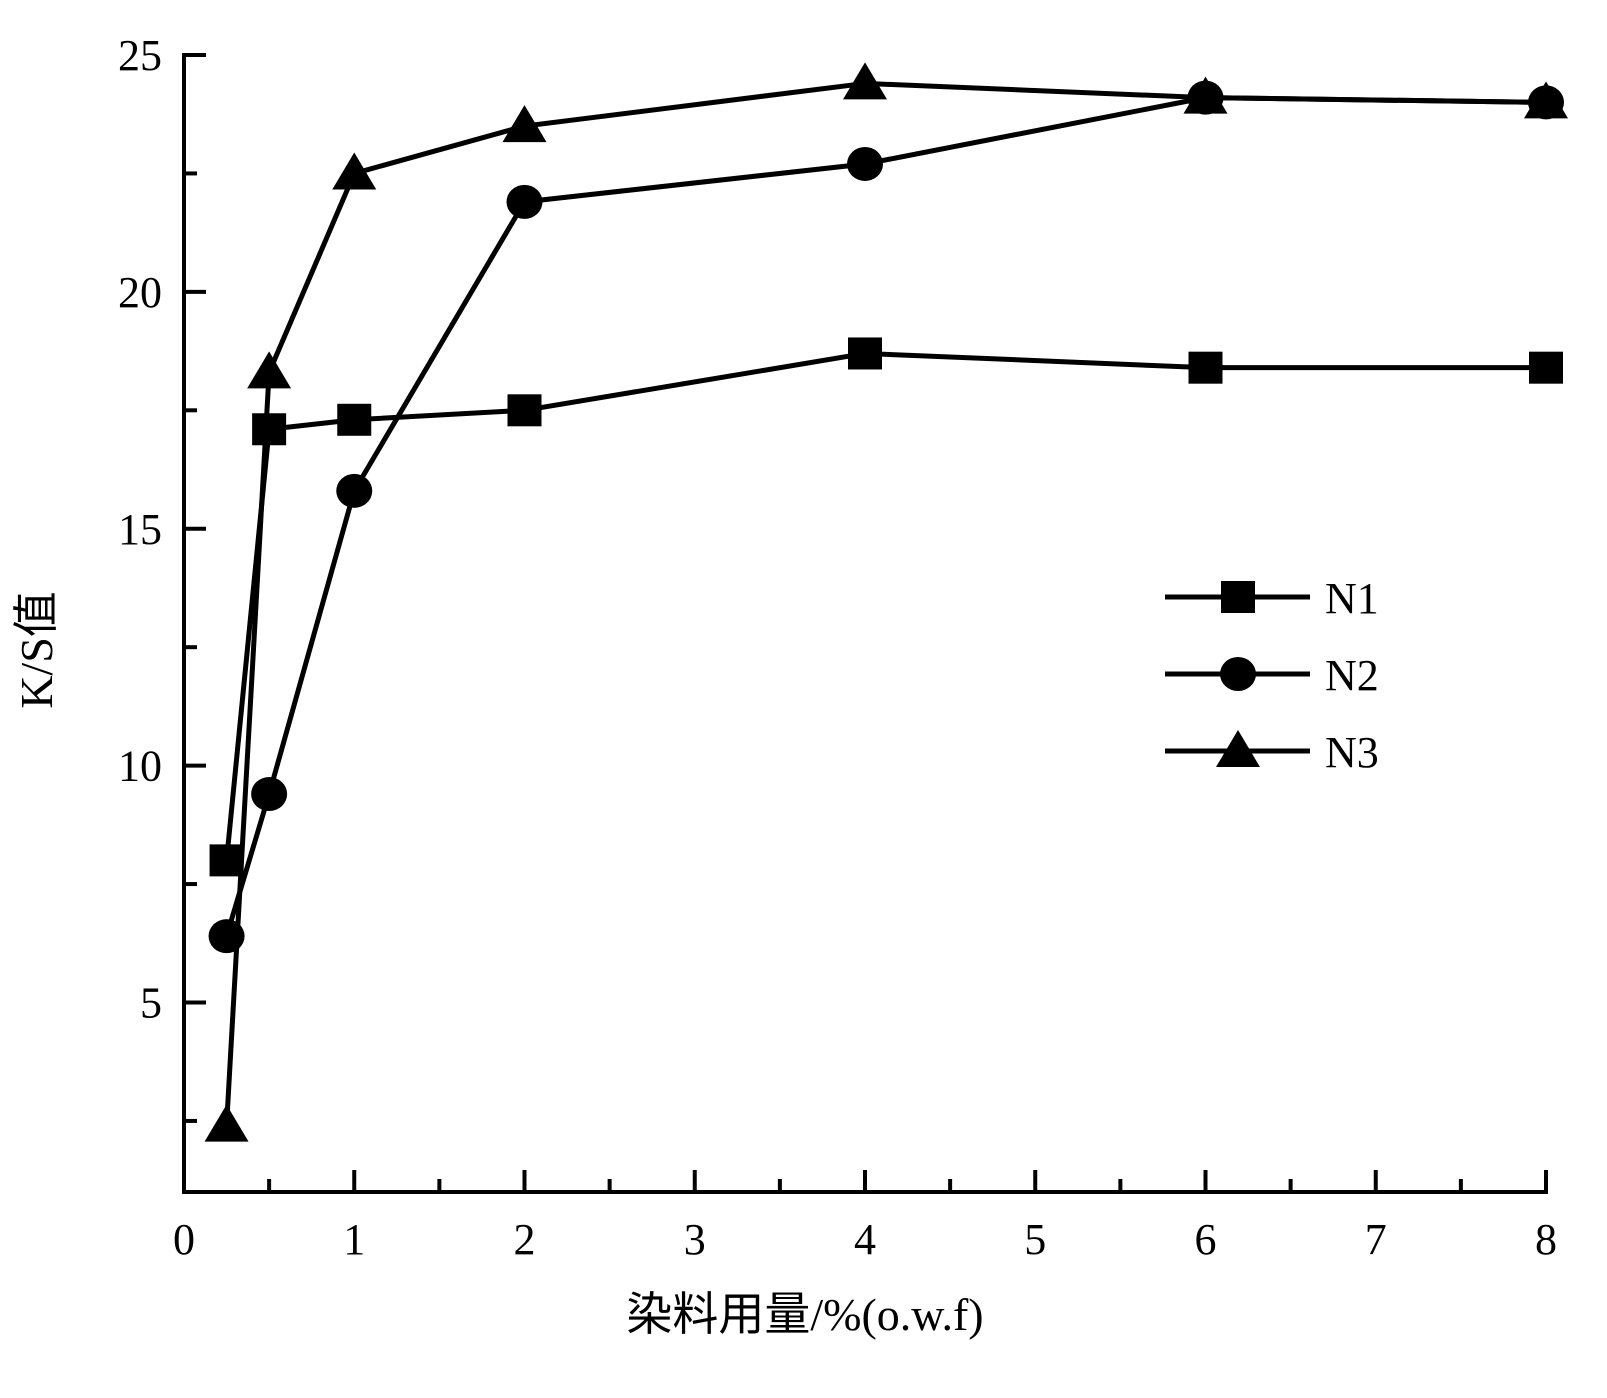 This screenshot has width=1607, height=1398. Describe the element at coordinates (140, 529) in the screenshot. I see `y-tick-label: 15` at that location.